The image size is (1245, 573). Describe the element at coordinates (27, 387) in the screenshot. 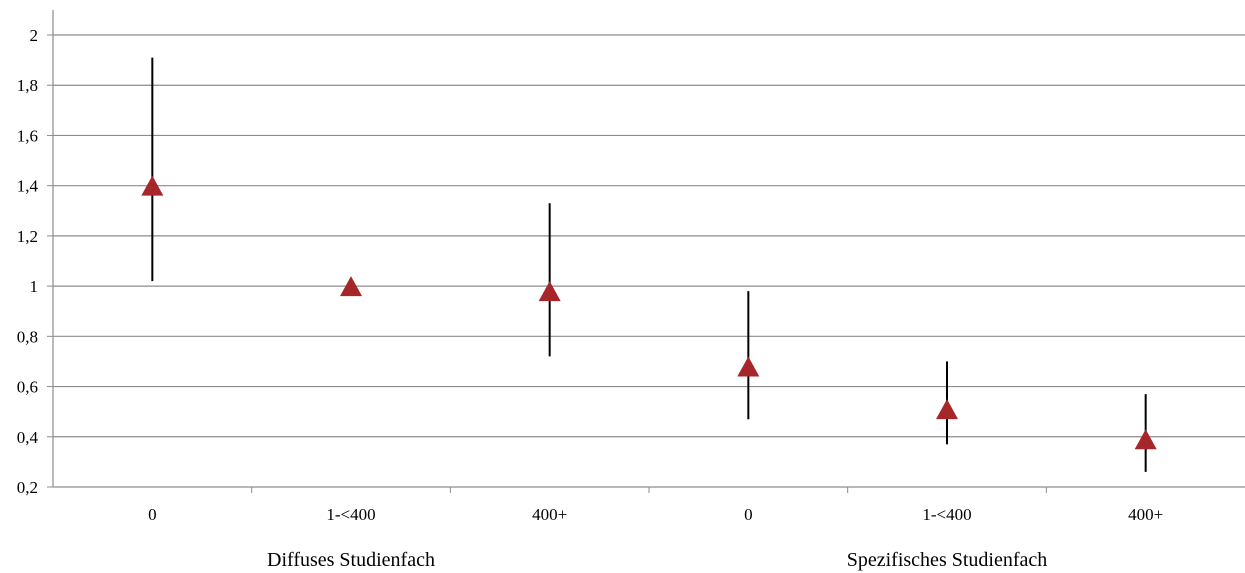

I see `y-tick-label: 0,6` at that location.